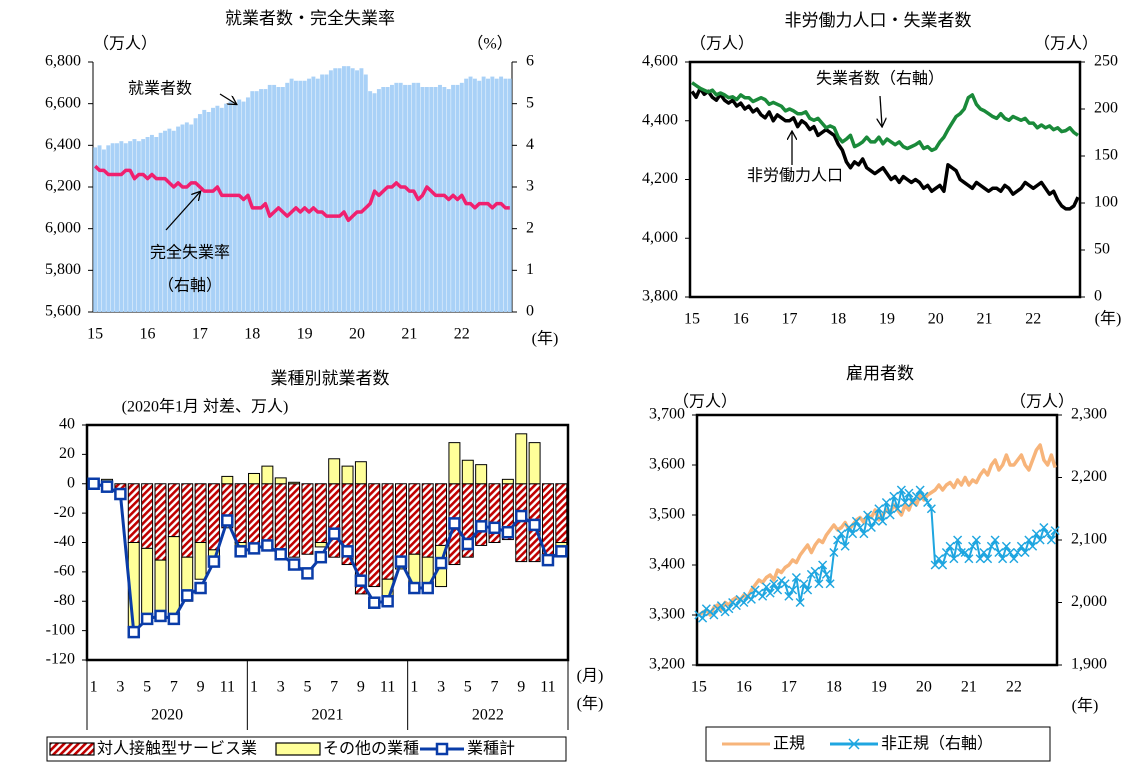 Image resolution: width=1145 pixels, height=765 pixels. I want to click on x-tick-label: 16, so click(744, 687).